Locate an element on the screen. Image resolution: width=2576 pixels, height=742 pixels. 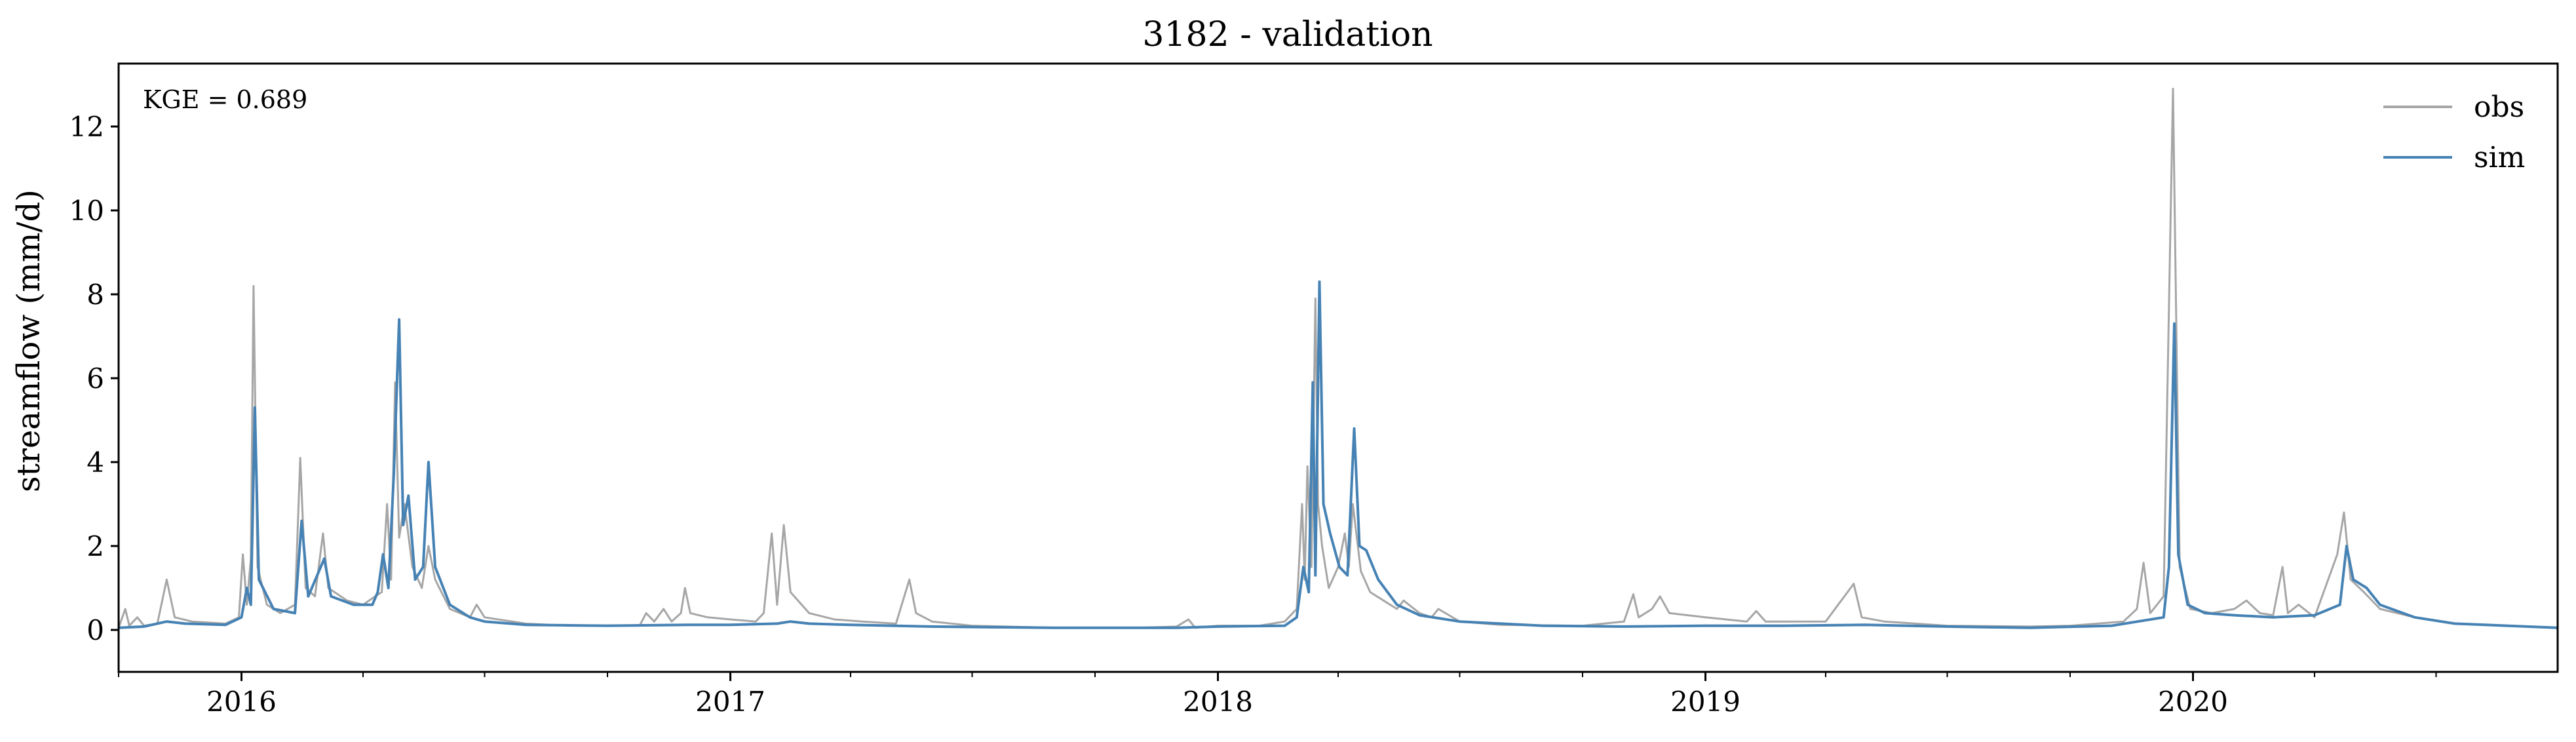
y-axis: 0 2 4 6 8 10 12 is located at coordinates (94, 378).